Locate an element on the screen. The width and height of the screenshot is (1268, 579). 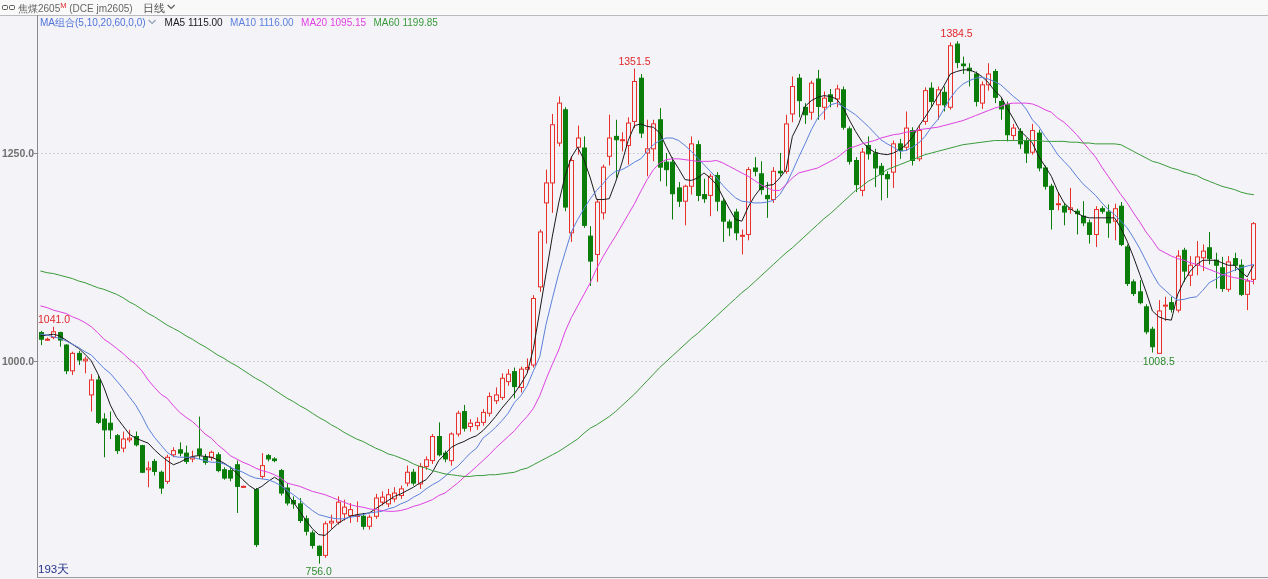
legend-title: MA组合(5,10,20,60,0,0) is located at coordinates (93, 22).